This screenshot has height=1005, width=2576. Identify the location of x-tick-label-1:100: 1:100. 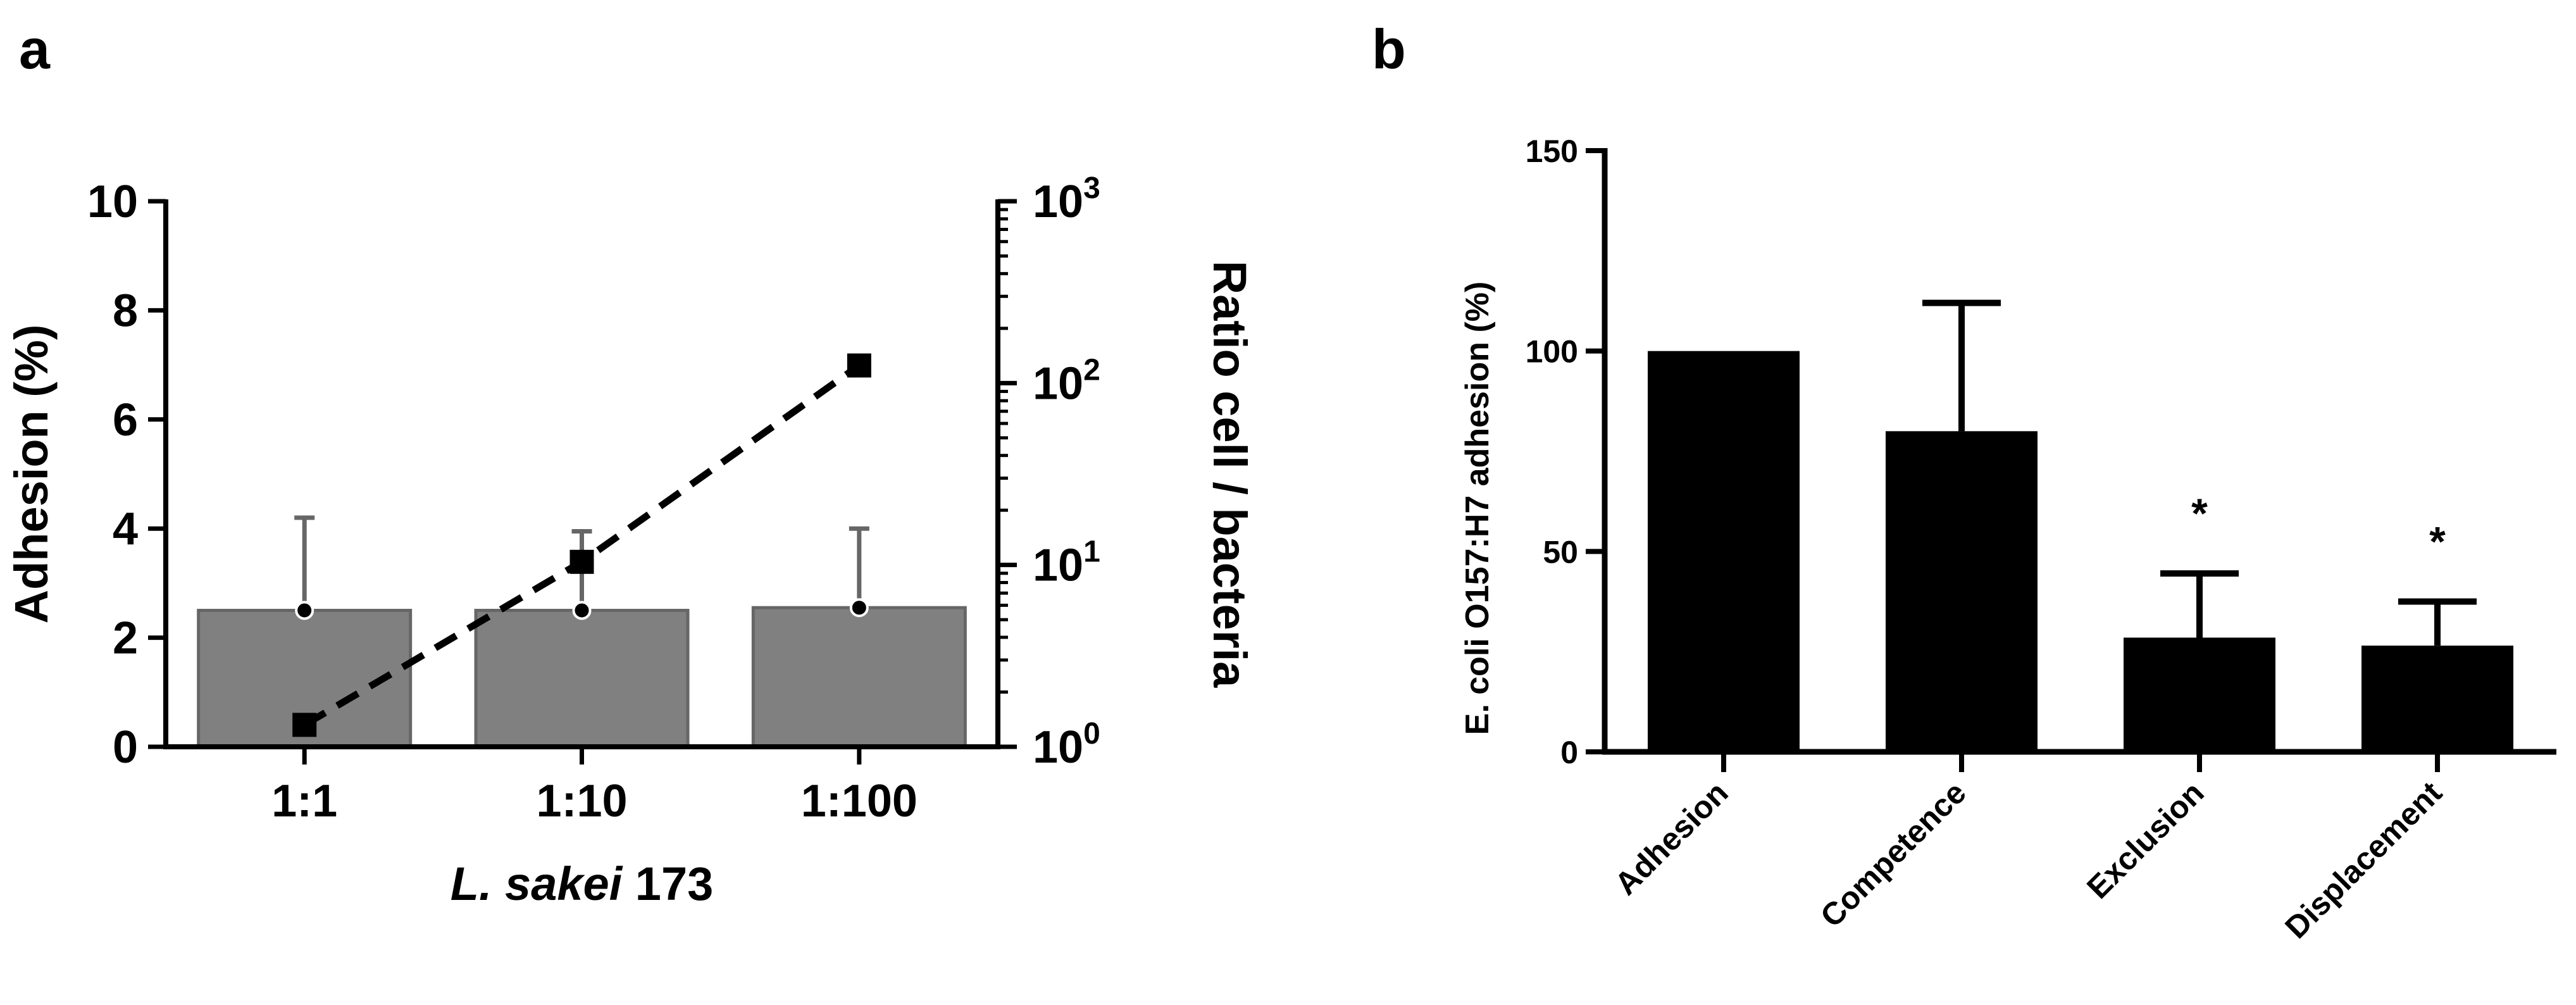
(859, 801).